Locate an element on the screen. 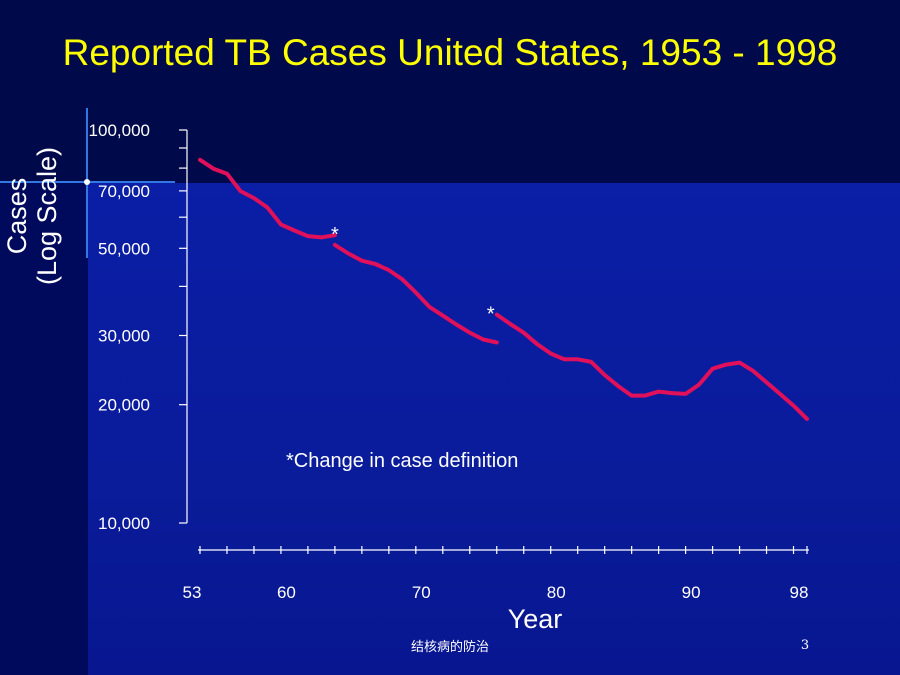  y-tick-label: 70,000 is located at coordinates (124, 191).